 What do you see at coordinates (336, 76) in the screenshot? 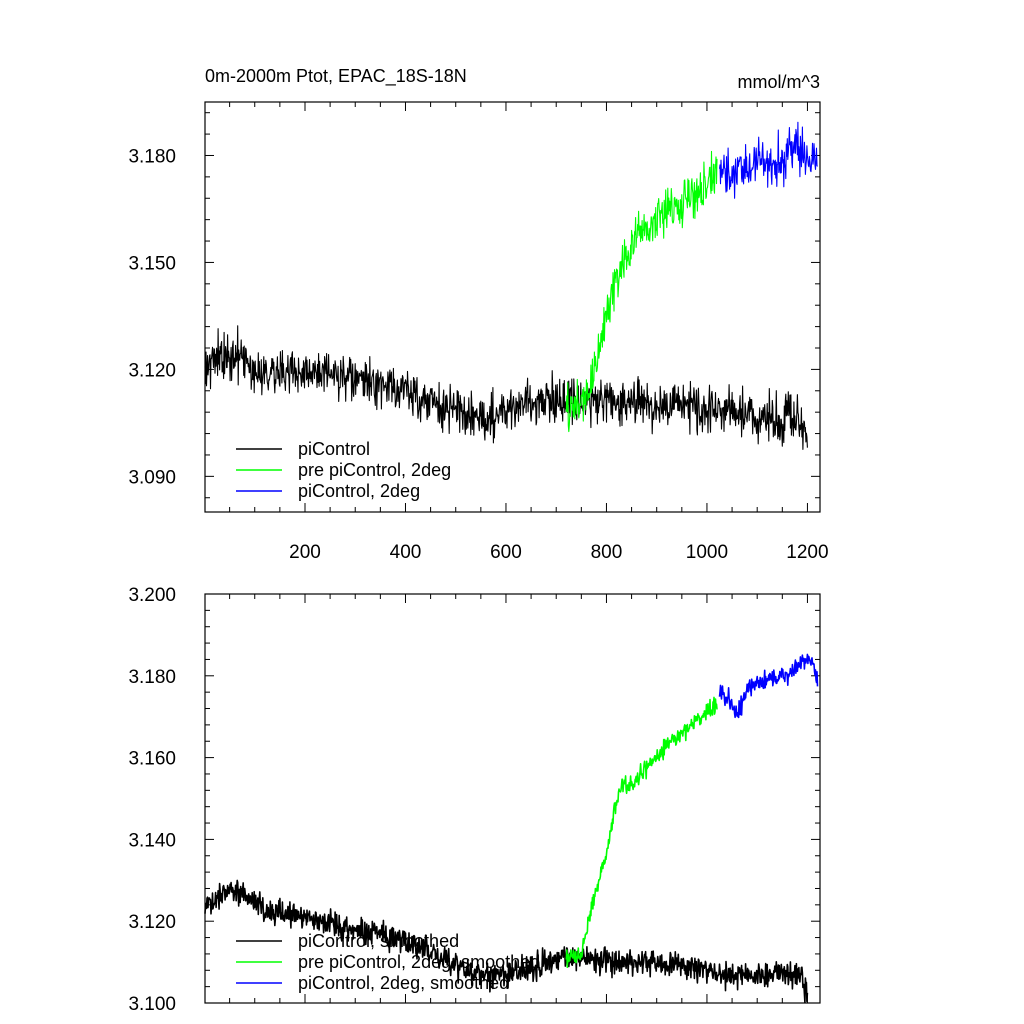
I see `chart-title: 0m-2000m Ptot, EPAC_18S-18N` at bounding box center [336, 76].